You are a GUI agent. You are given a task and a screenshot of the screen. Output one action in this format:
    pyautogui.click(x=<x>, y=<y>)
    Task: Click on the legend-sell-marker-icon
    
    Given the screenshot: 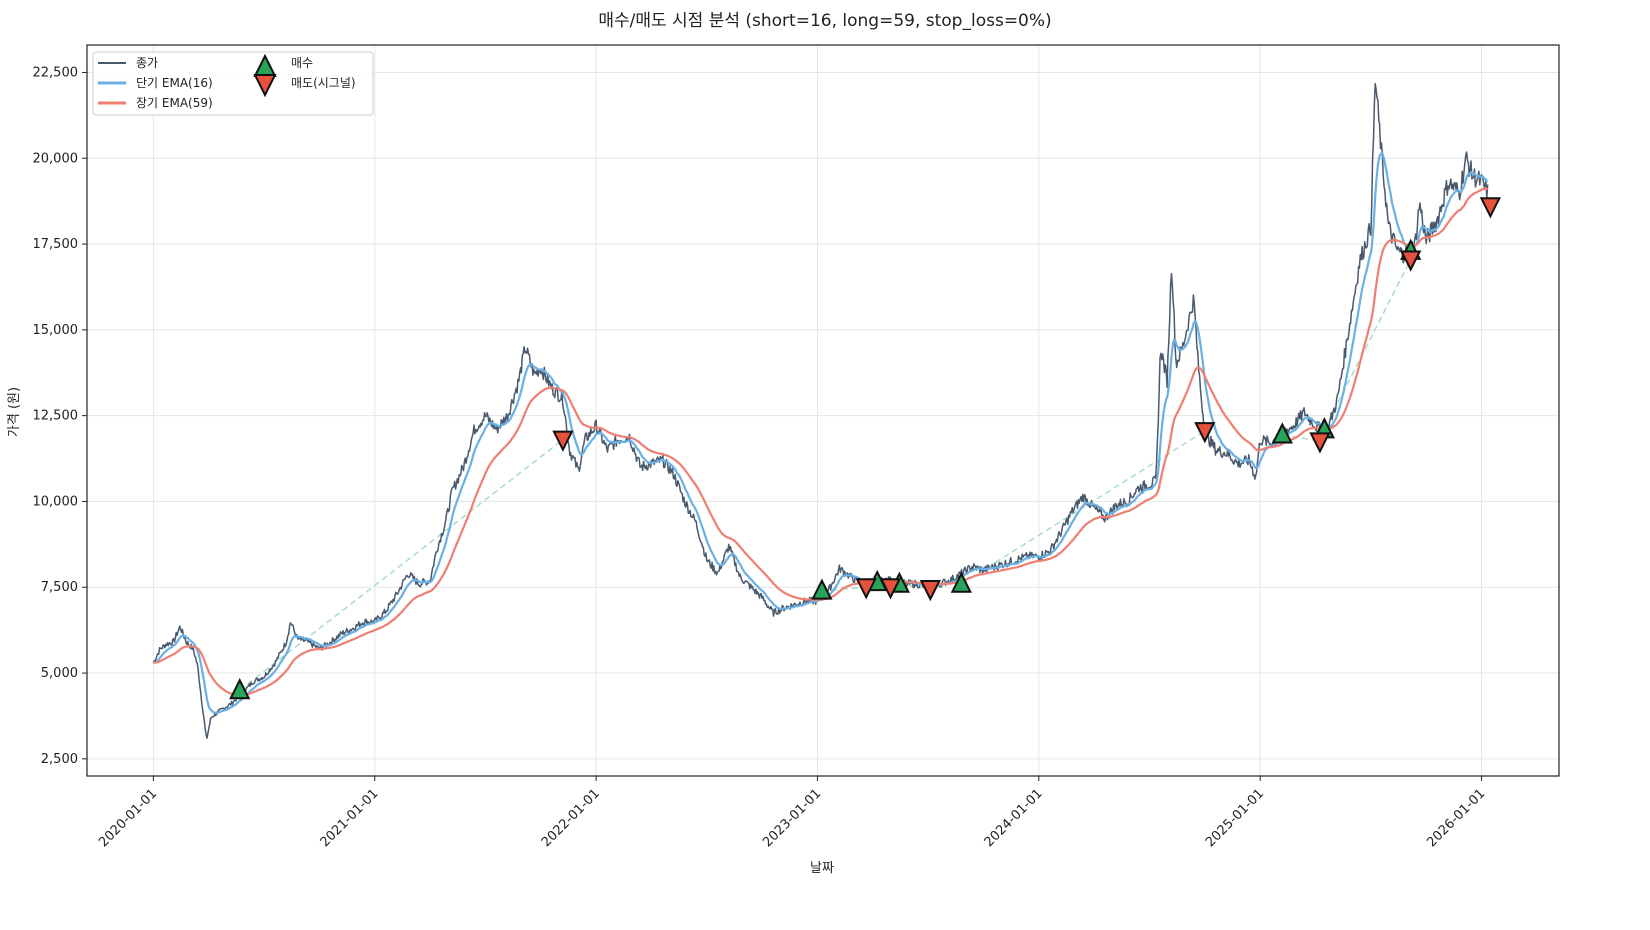 What is the action you would take?
    pyautogui.click(x=265, y=86)
    